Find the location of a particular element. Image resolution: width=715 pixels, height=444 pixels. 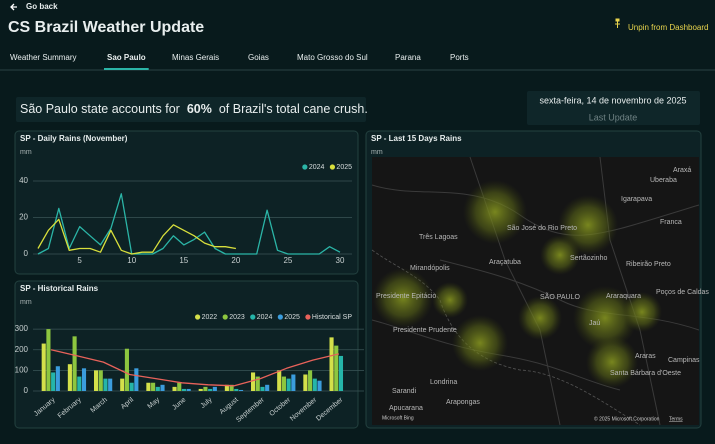

x-tick-label: 25 is located at coordinates (287, 260).